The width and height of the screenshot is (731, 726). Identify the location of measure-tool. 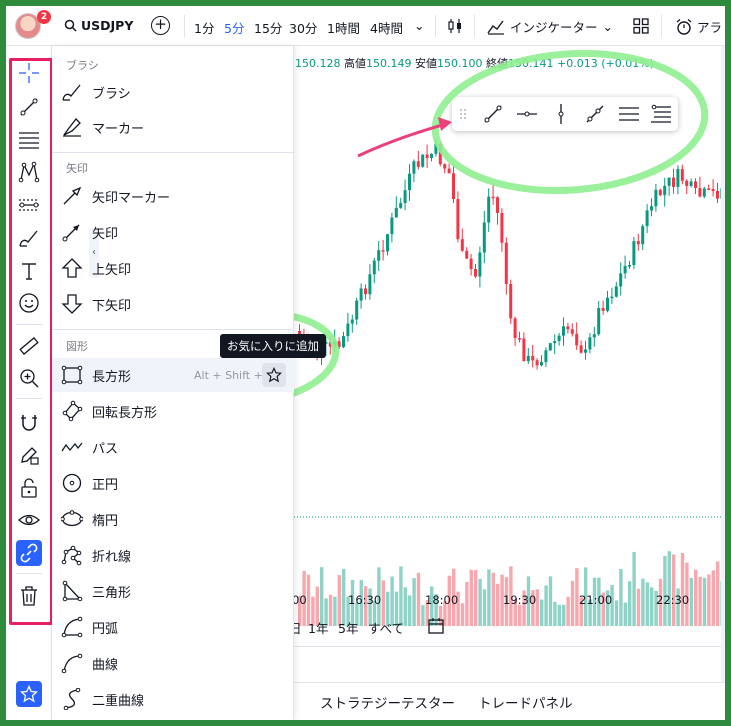
(29, 346).